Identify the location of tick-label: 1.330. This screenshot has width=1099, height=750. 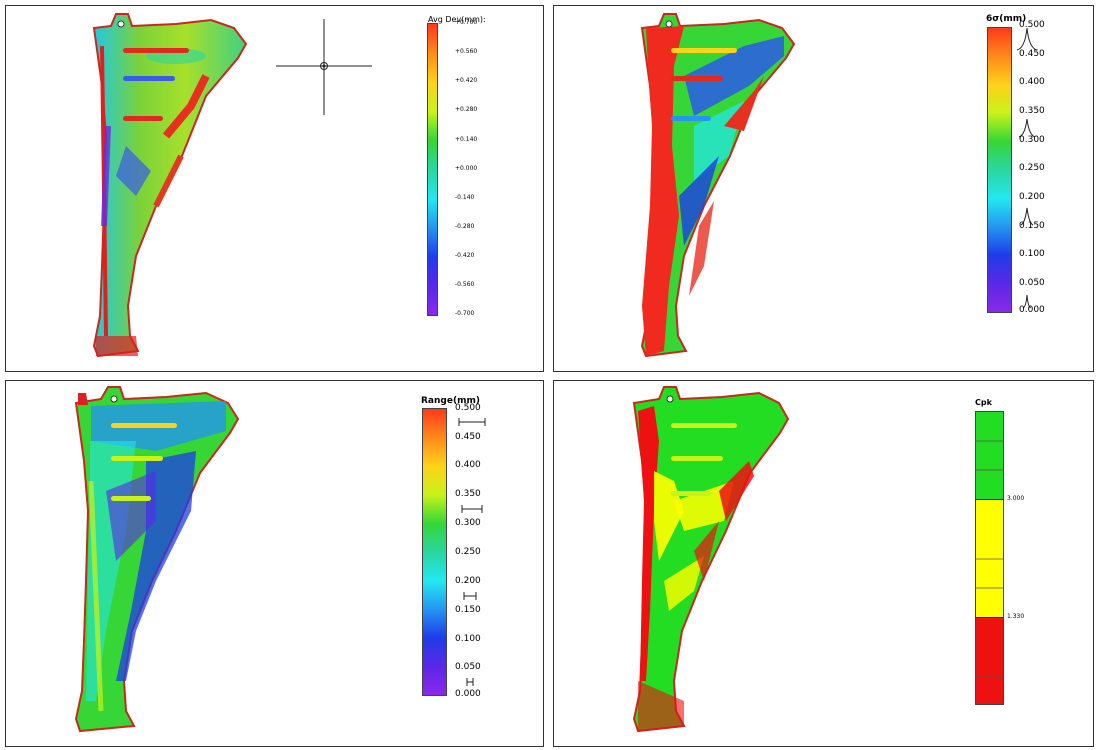
(1016, 616).